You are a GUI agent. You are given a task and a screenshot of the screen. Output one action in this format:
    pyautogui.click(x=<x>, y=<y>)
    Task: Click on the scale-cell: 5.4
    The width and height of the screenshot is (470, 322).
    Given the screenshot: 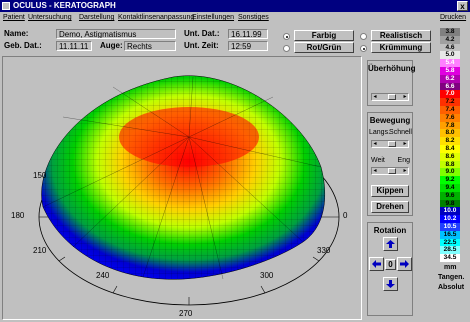 What is the action you would take?
    pyautogui.click(x=450, y=63)
    